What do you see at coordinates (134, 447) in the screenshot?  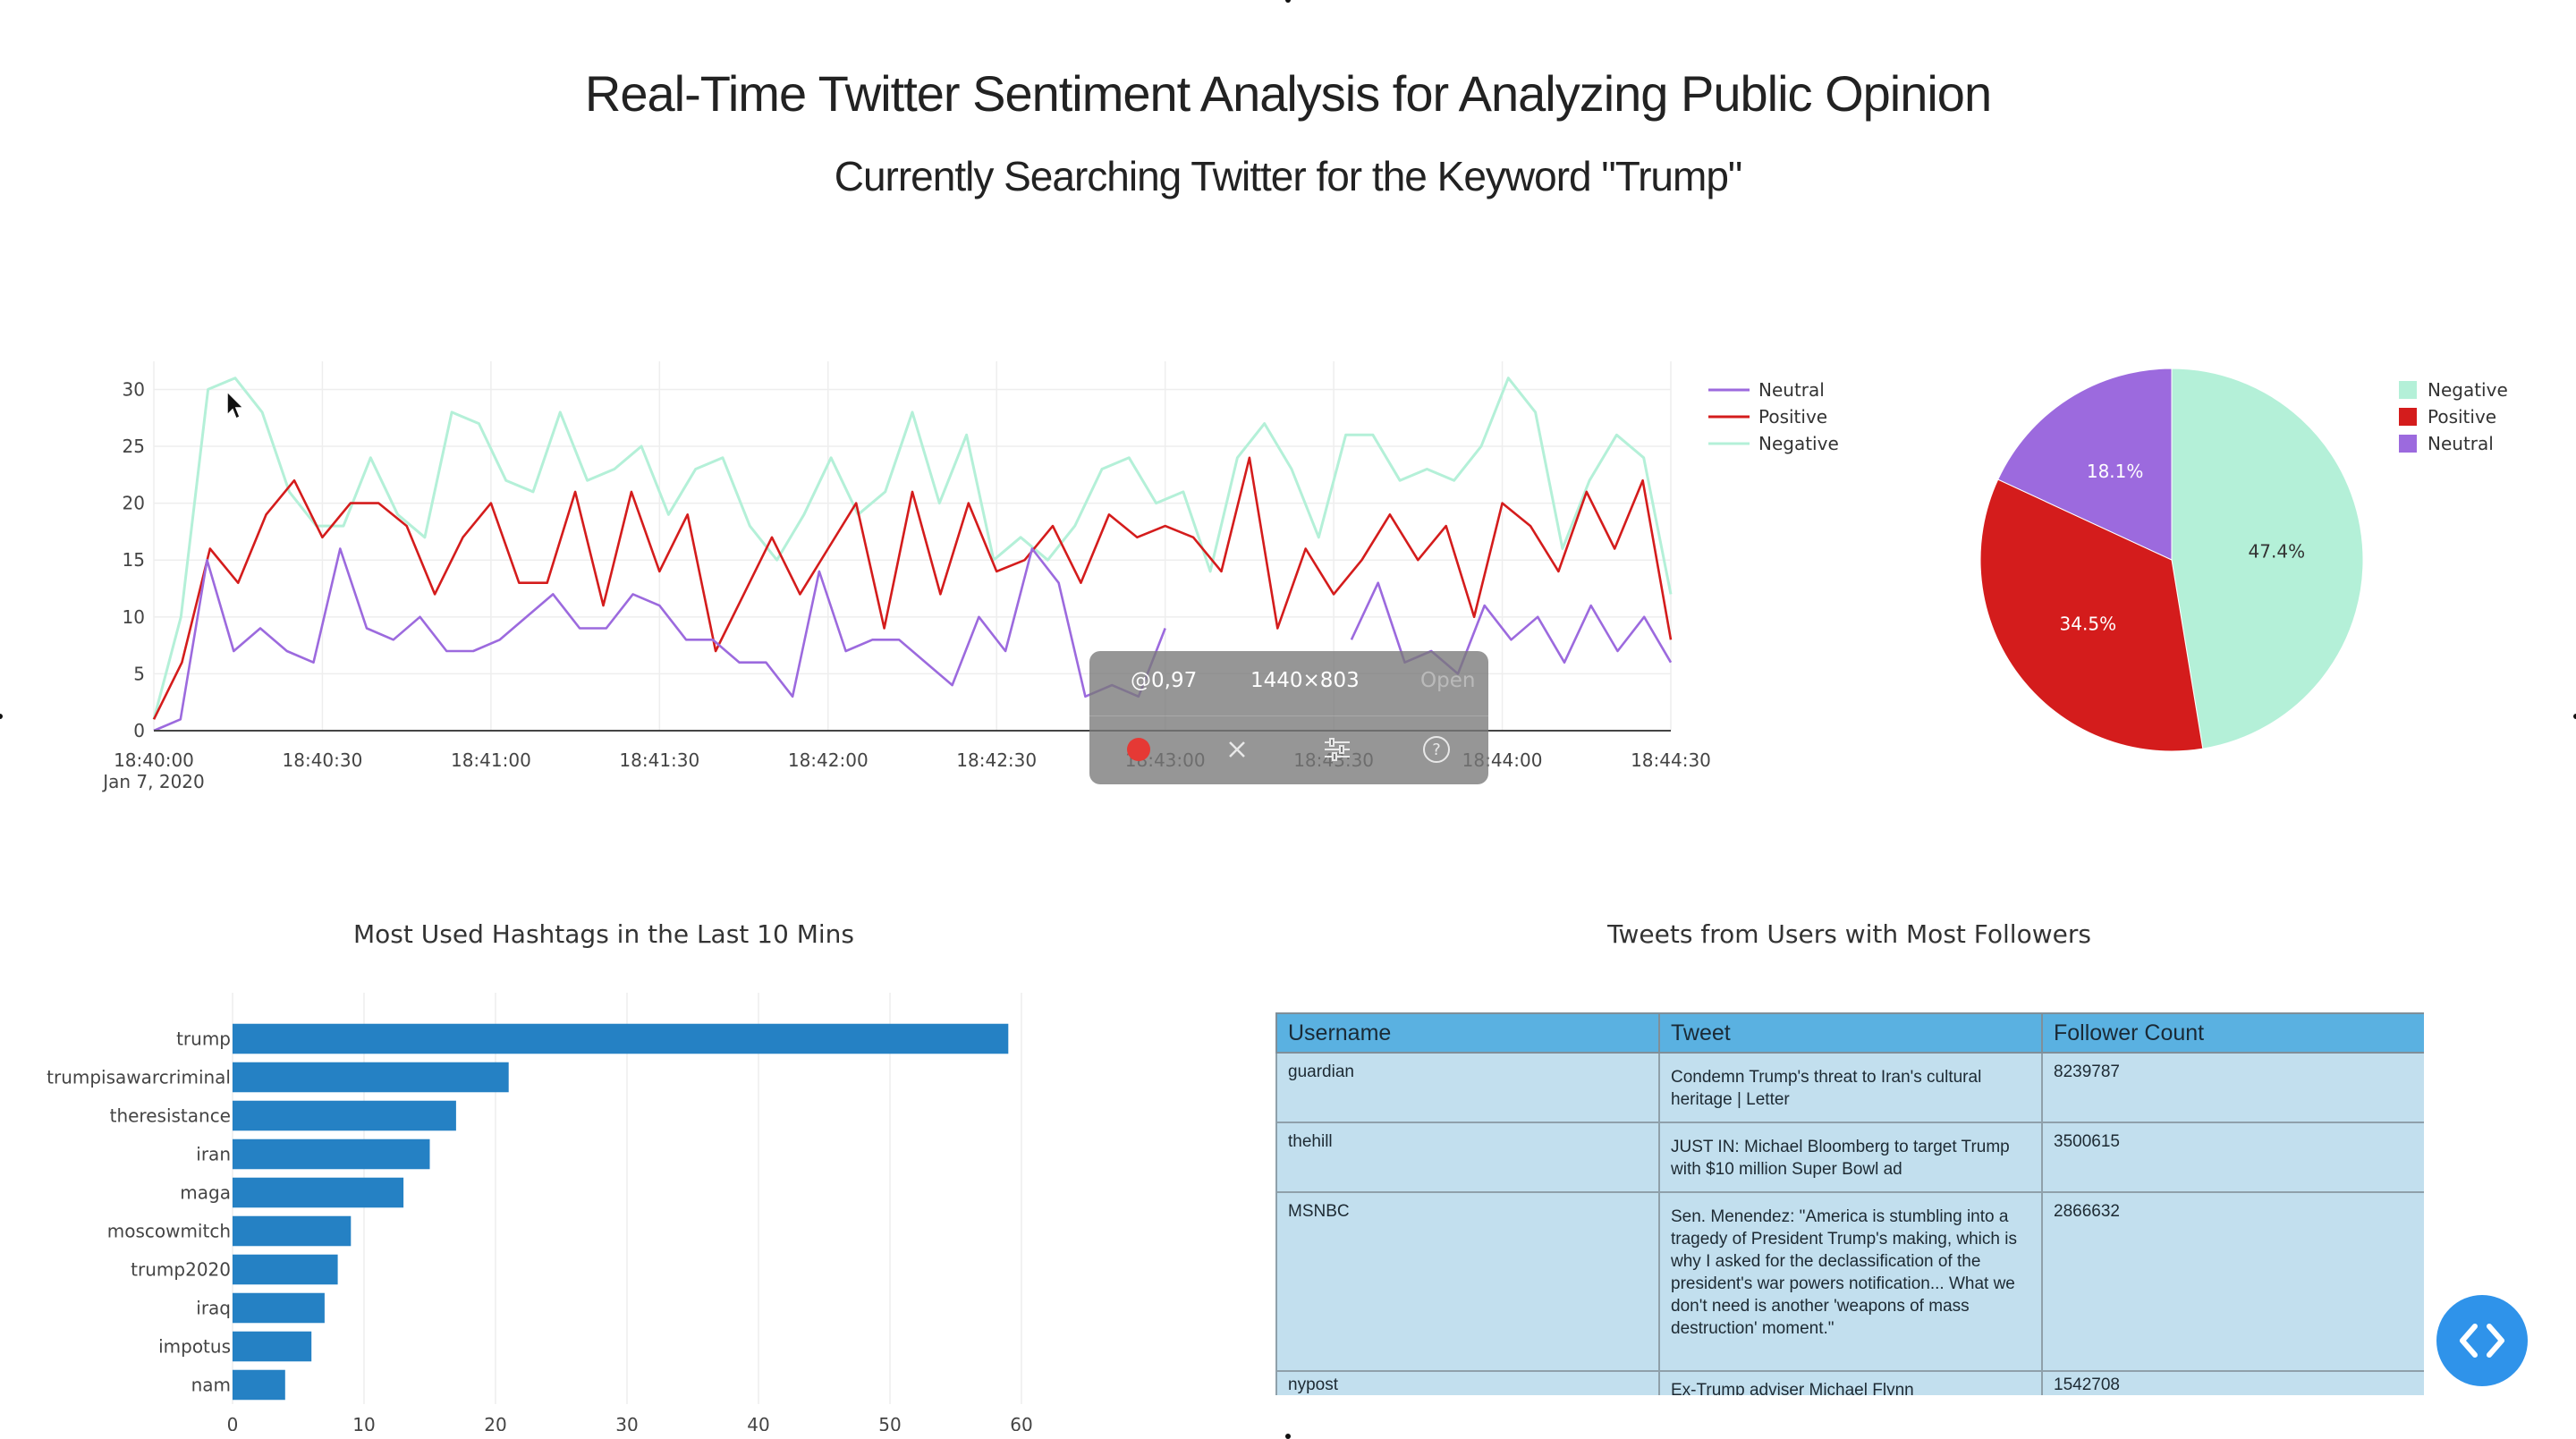 I see `y-tick-label: 25` at bounding box center [134, 447].